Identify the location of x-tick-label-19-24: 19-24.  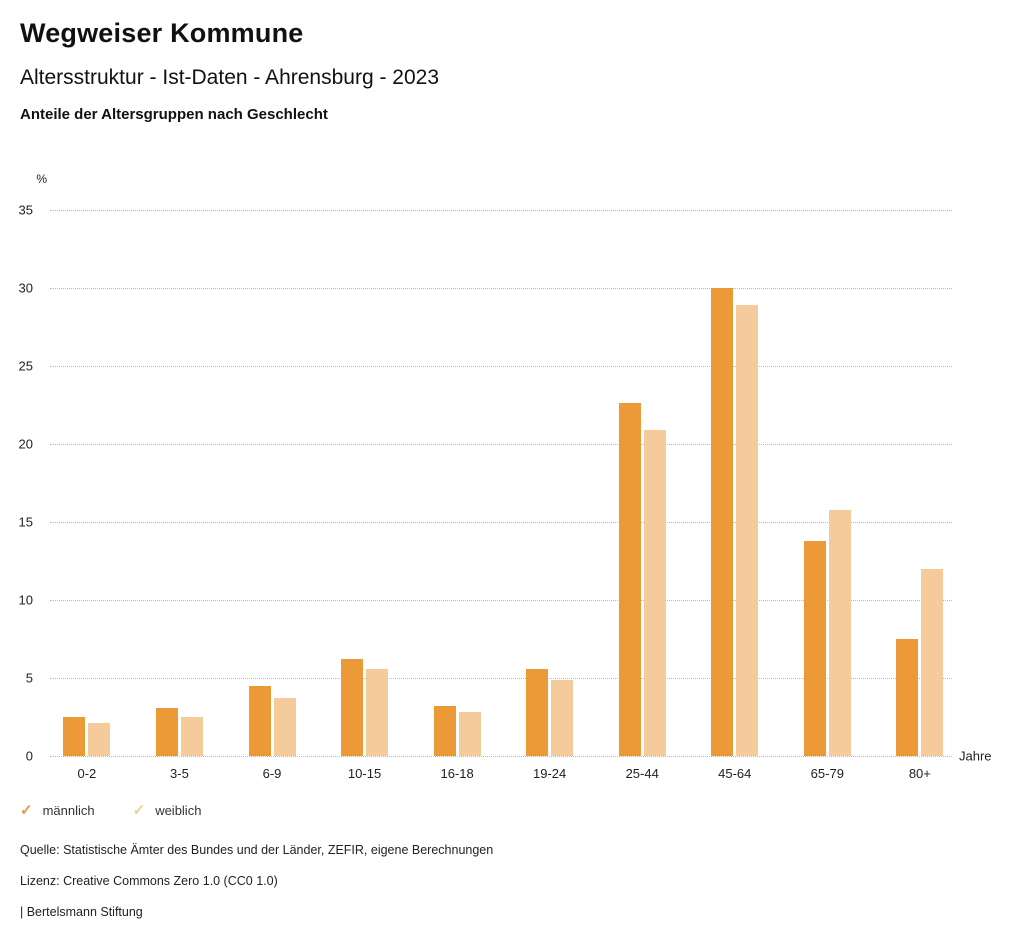
(550, 773).